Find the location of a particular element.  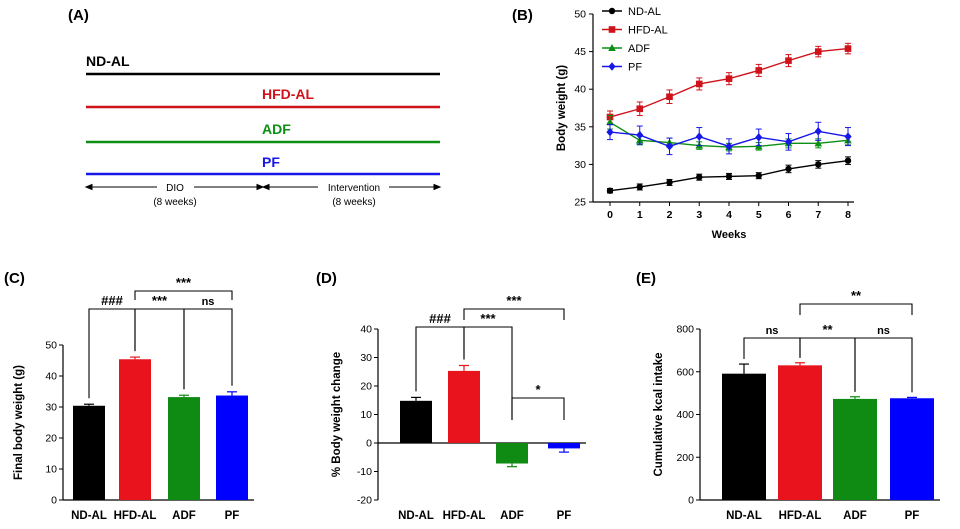

y-tick-label: 800 is located at coordinates (685, 330).